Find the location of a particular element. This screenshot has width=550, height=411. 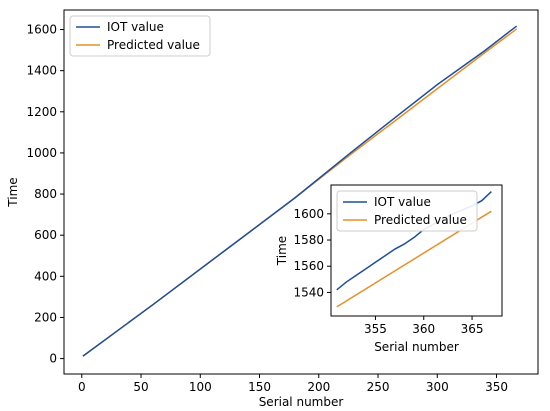

main-x-tick-label: 100 is located at coordinates (200, 387).